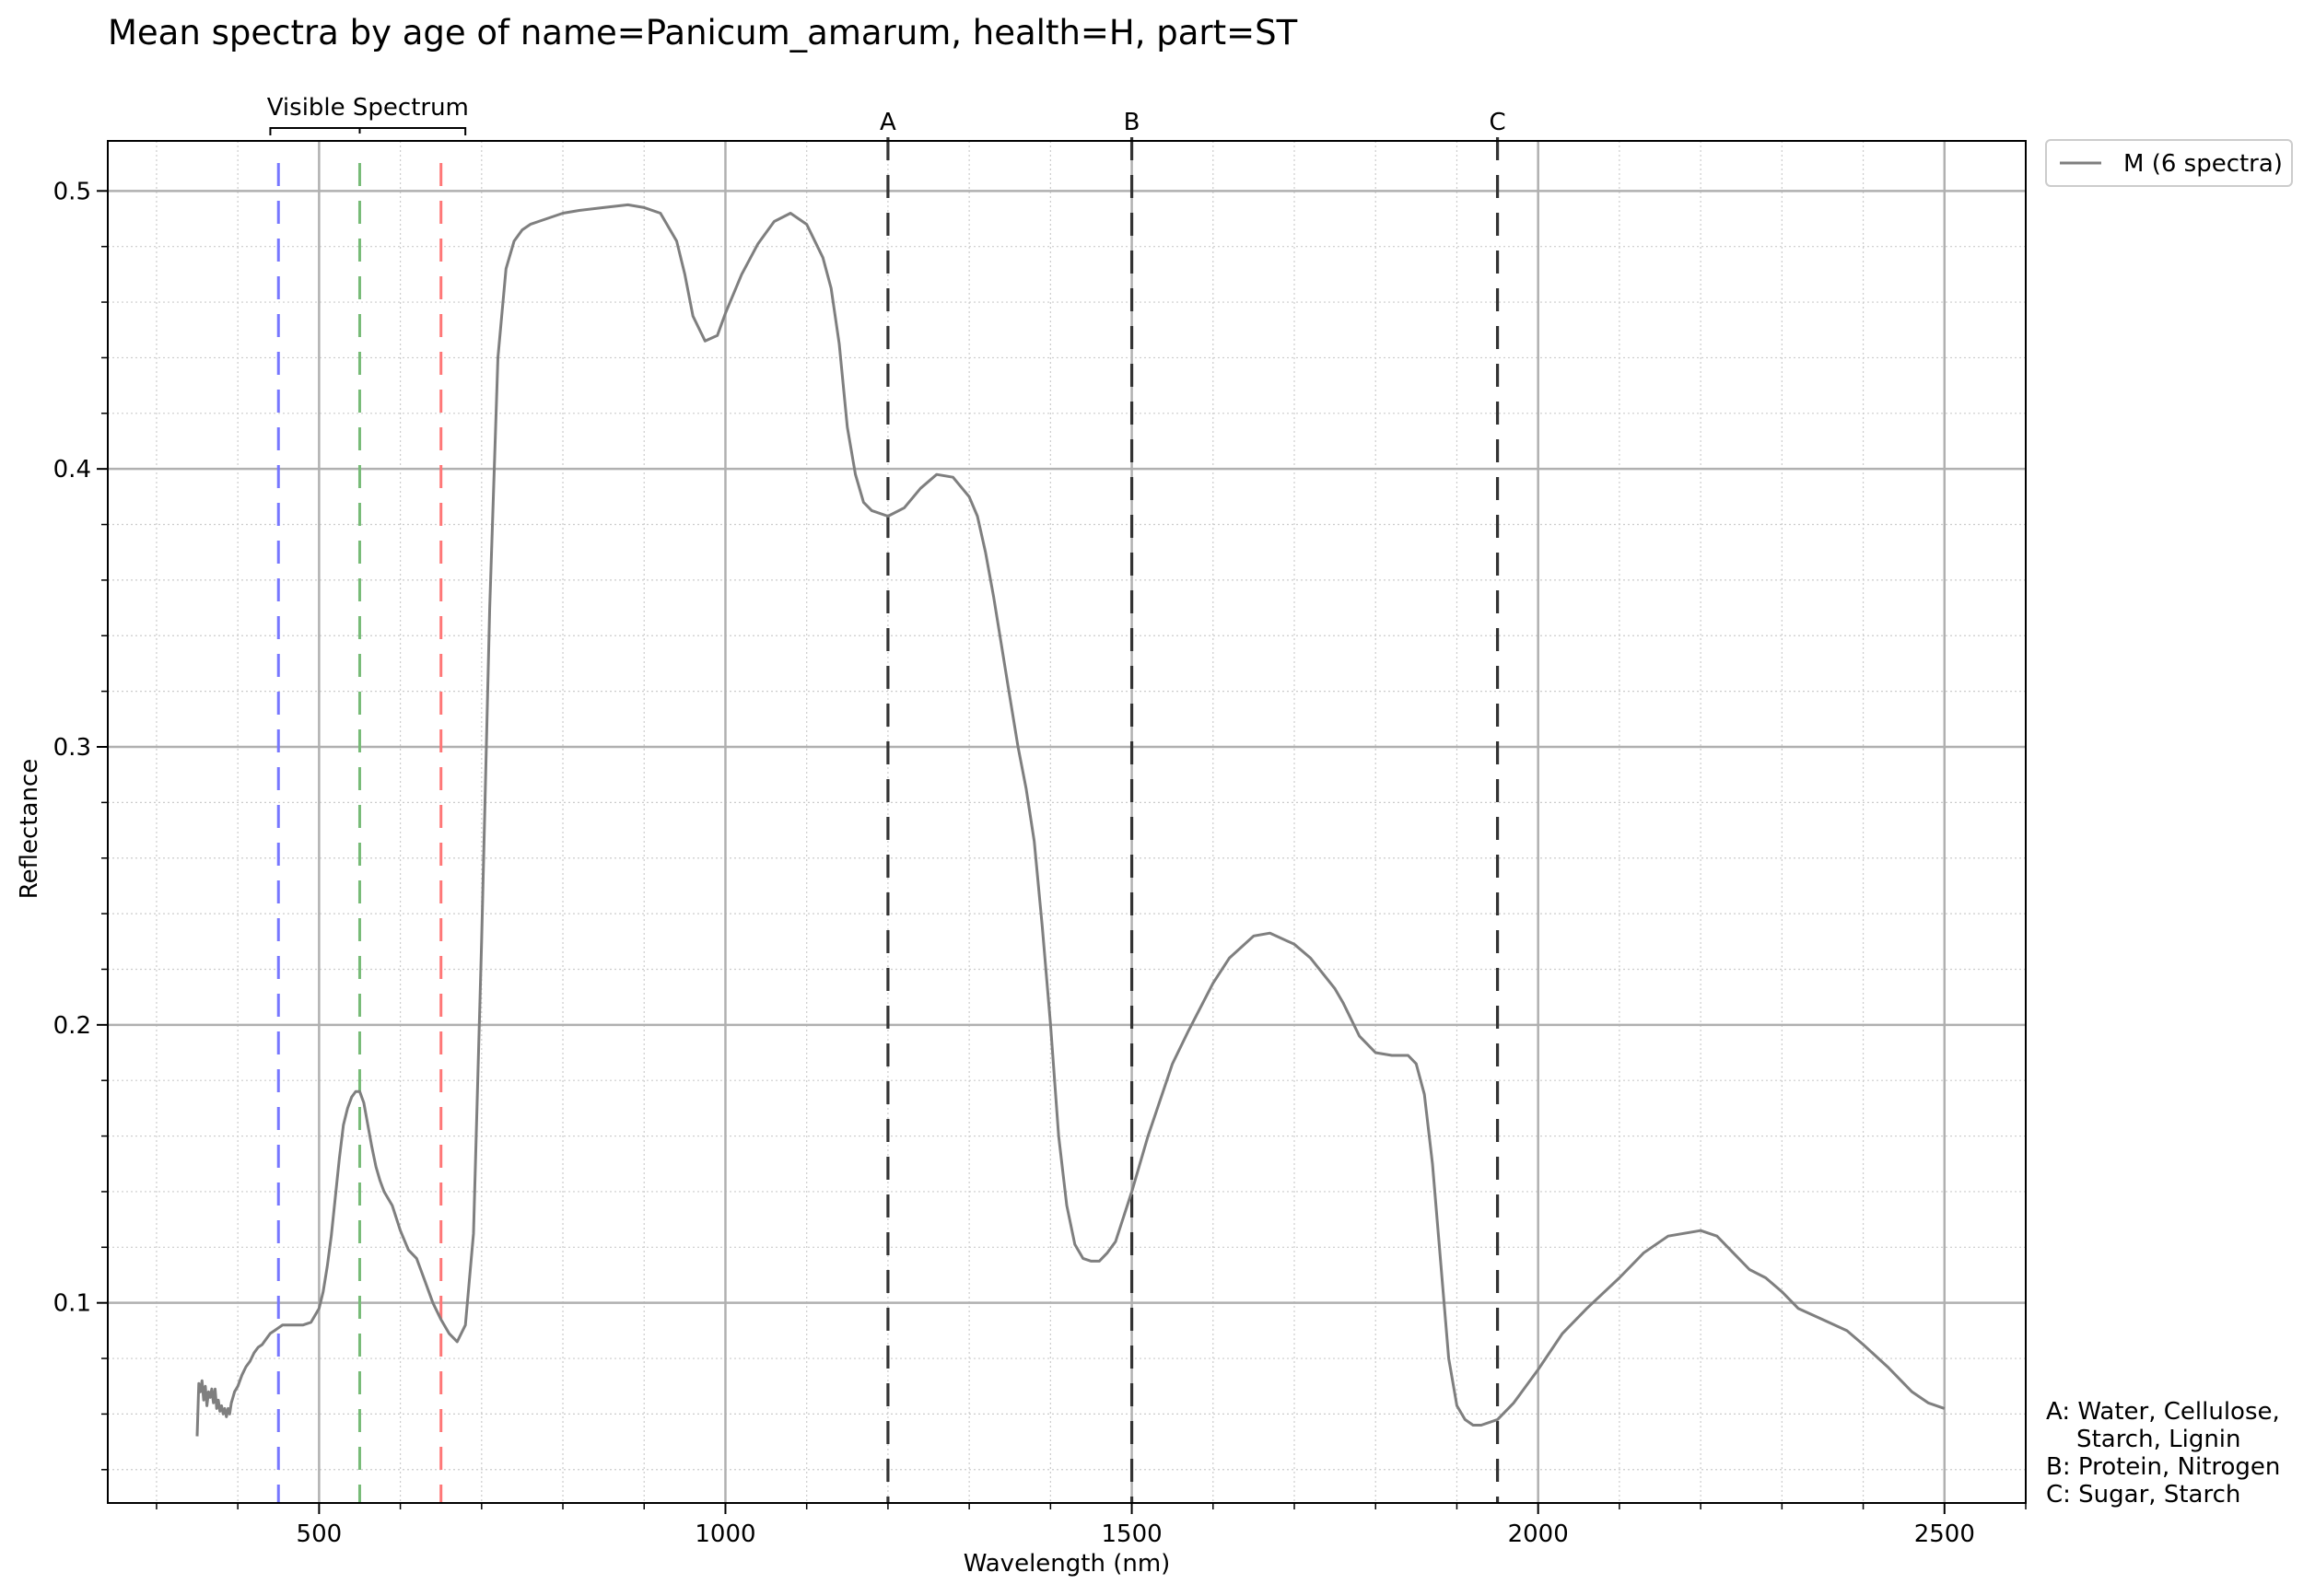 The image size is (2315, 1596). What do you see at coordinates (360, 833) in the screenshot?
I see `visible-band-lines` at bounding box center [360, 833].